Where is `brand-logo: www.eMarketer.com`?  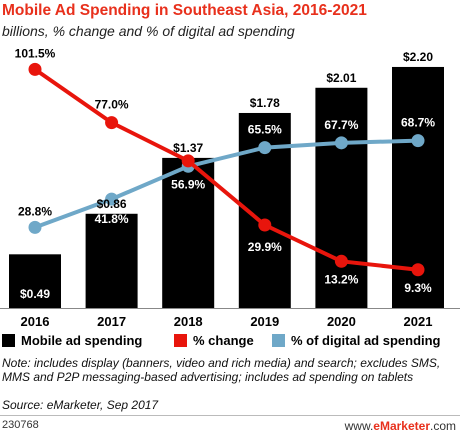 brand-logo: www.eMarketer.com is located at coordinates (400, 426).